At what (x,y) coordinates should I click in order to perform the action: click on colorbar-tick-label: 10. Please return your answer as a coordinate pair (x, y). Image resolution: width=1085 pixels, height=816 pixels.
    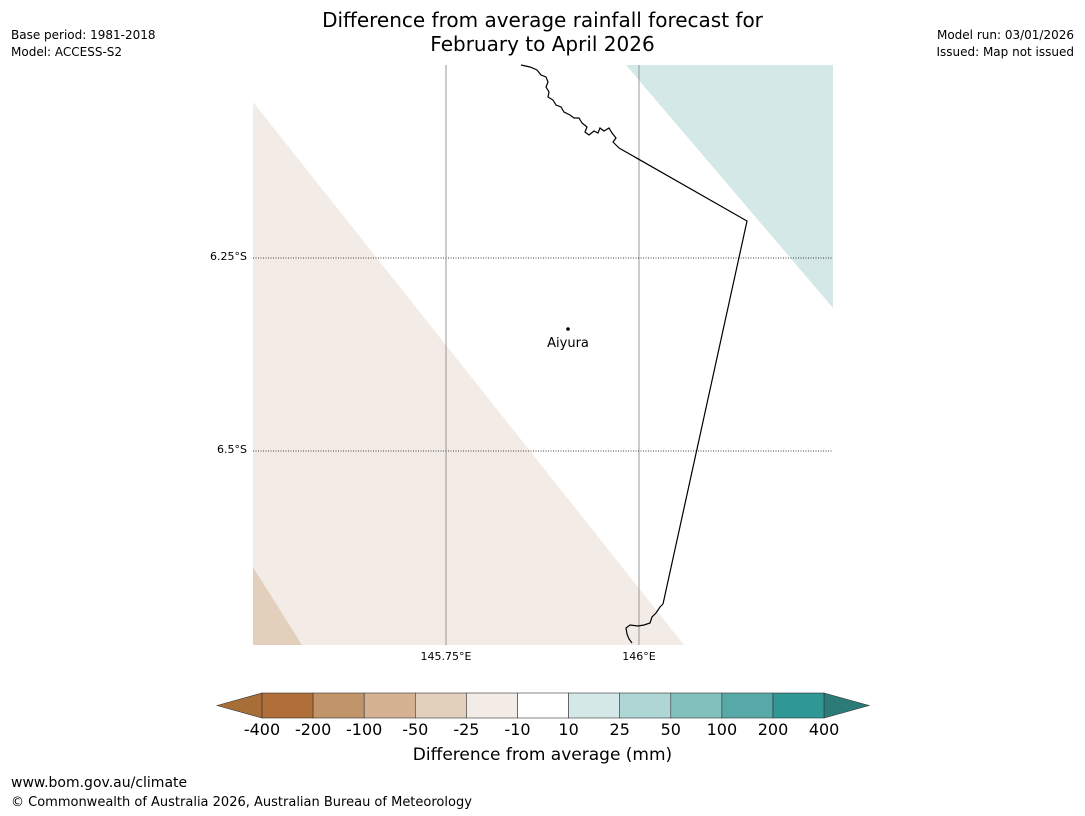
    Looking at the image, I should click on (568, 729).